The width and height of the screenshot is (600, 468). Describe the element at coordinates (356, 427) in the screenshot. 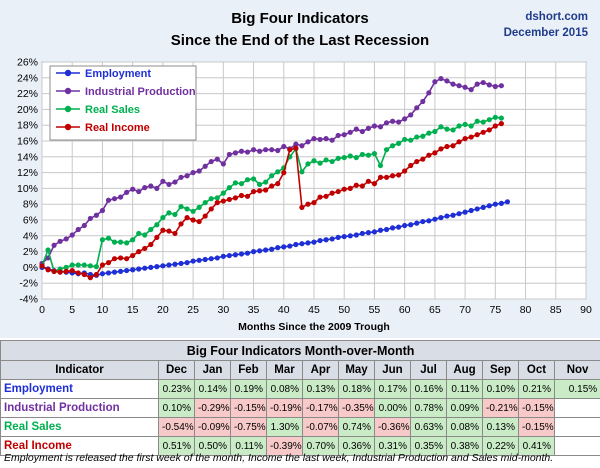

I see `table-cell: 0.74%` at that location.